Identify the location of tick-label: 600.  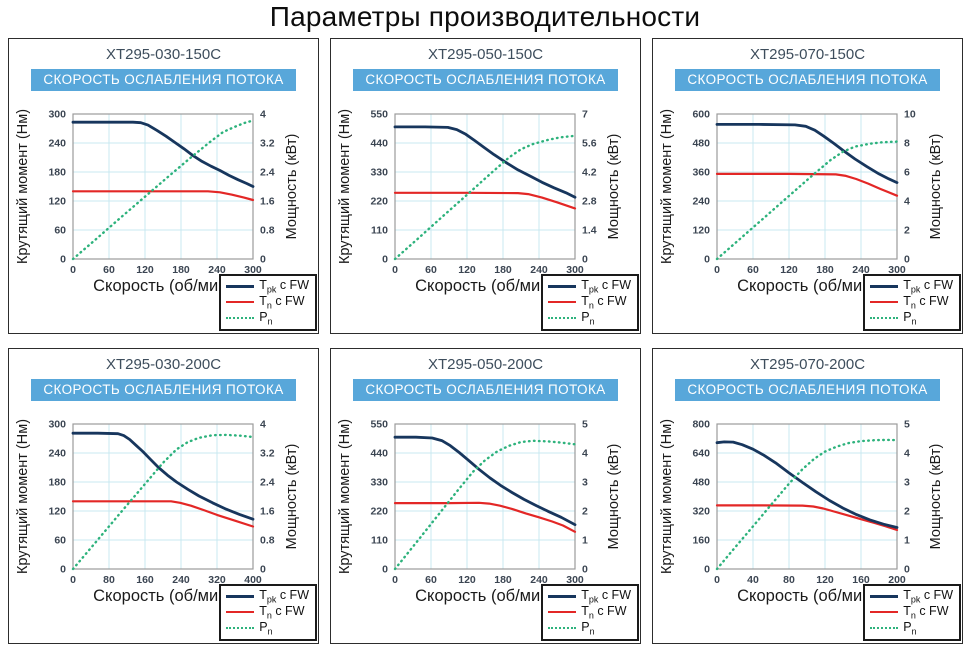
(701, 115).